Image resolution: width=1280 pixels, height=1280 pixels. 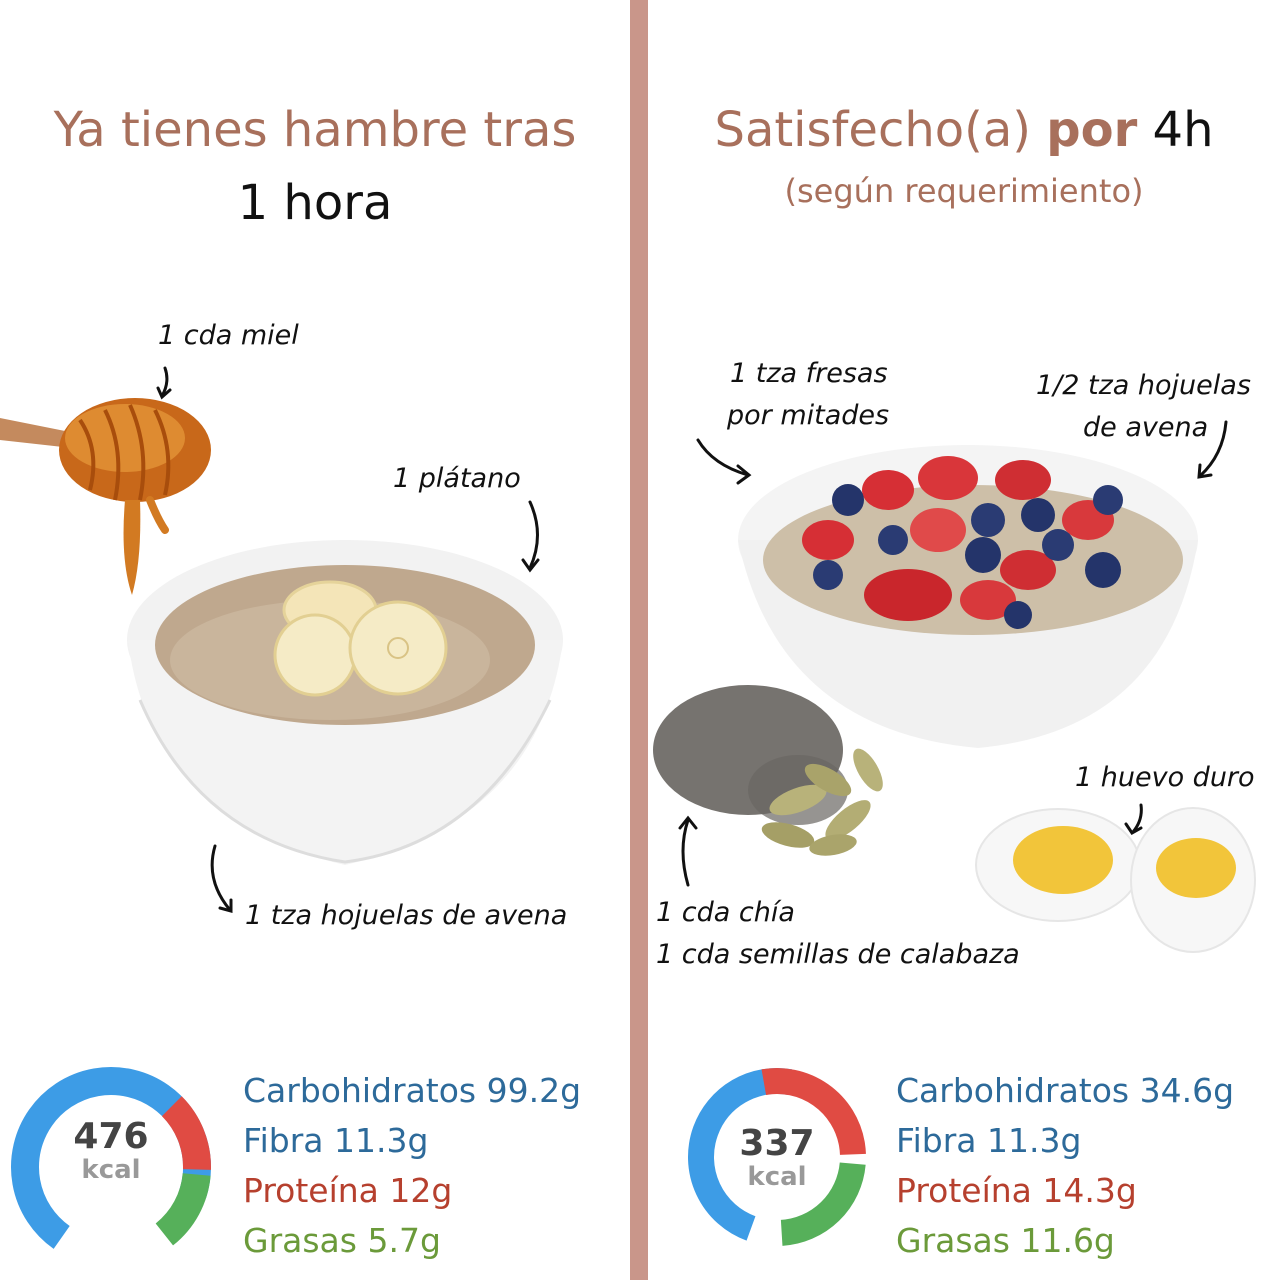 I want to click on right-title: Satisfecho(a) por 4h, so click(x=964, y=130).